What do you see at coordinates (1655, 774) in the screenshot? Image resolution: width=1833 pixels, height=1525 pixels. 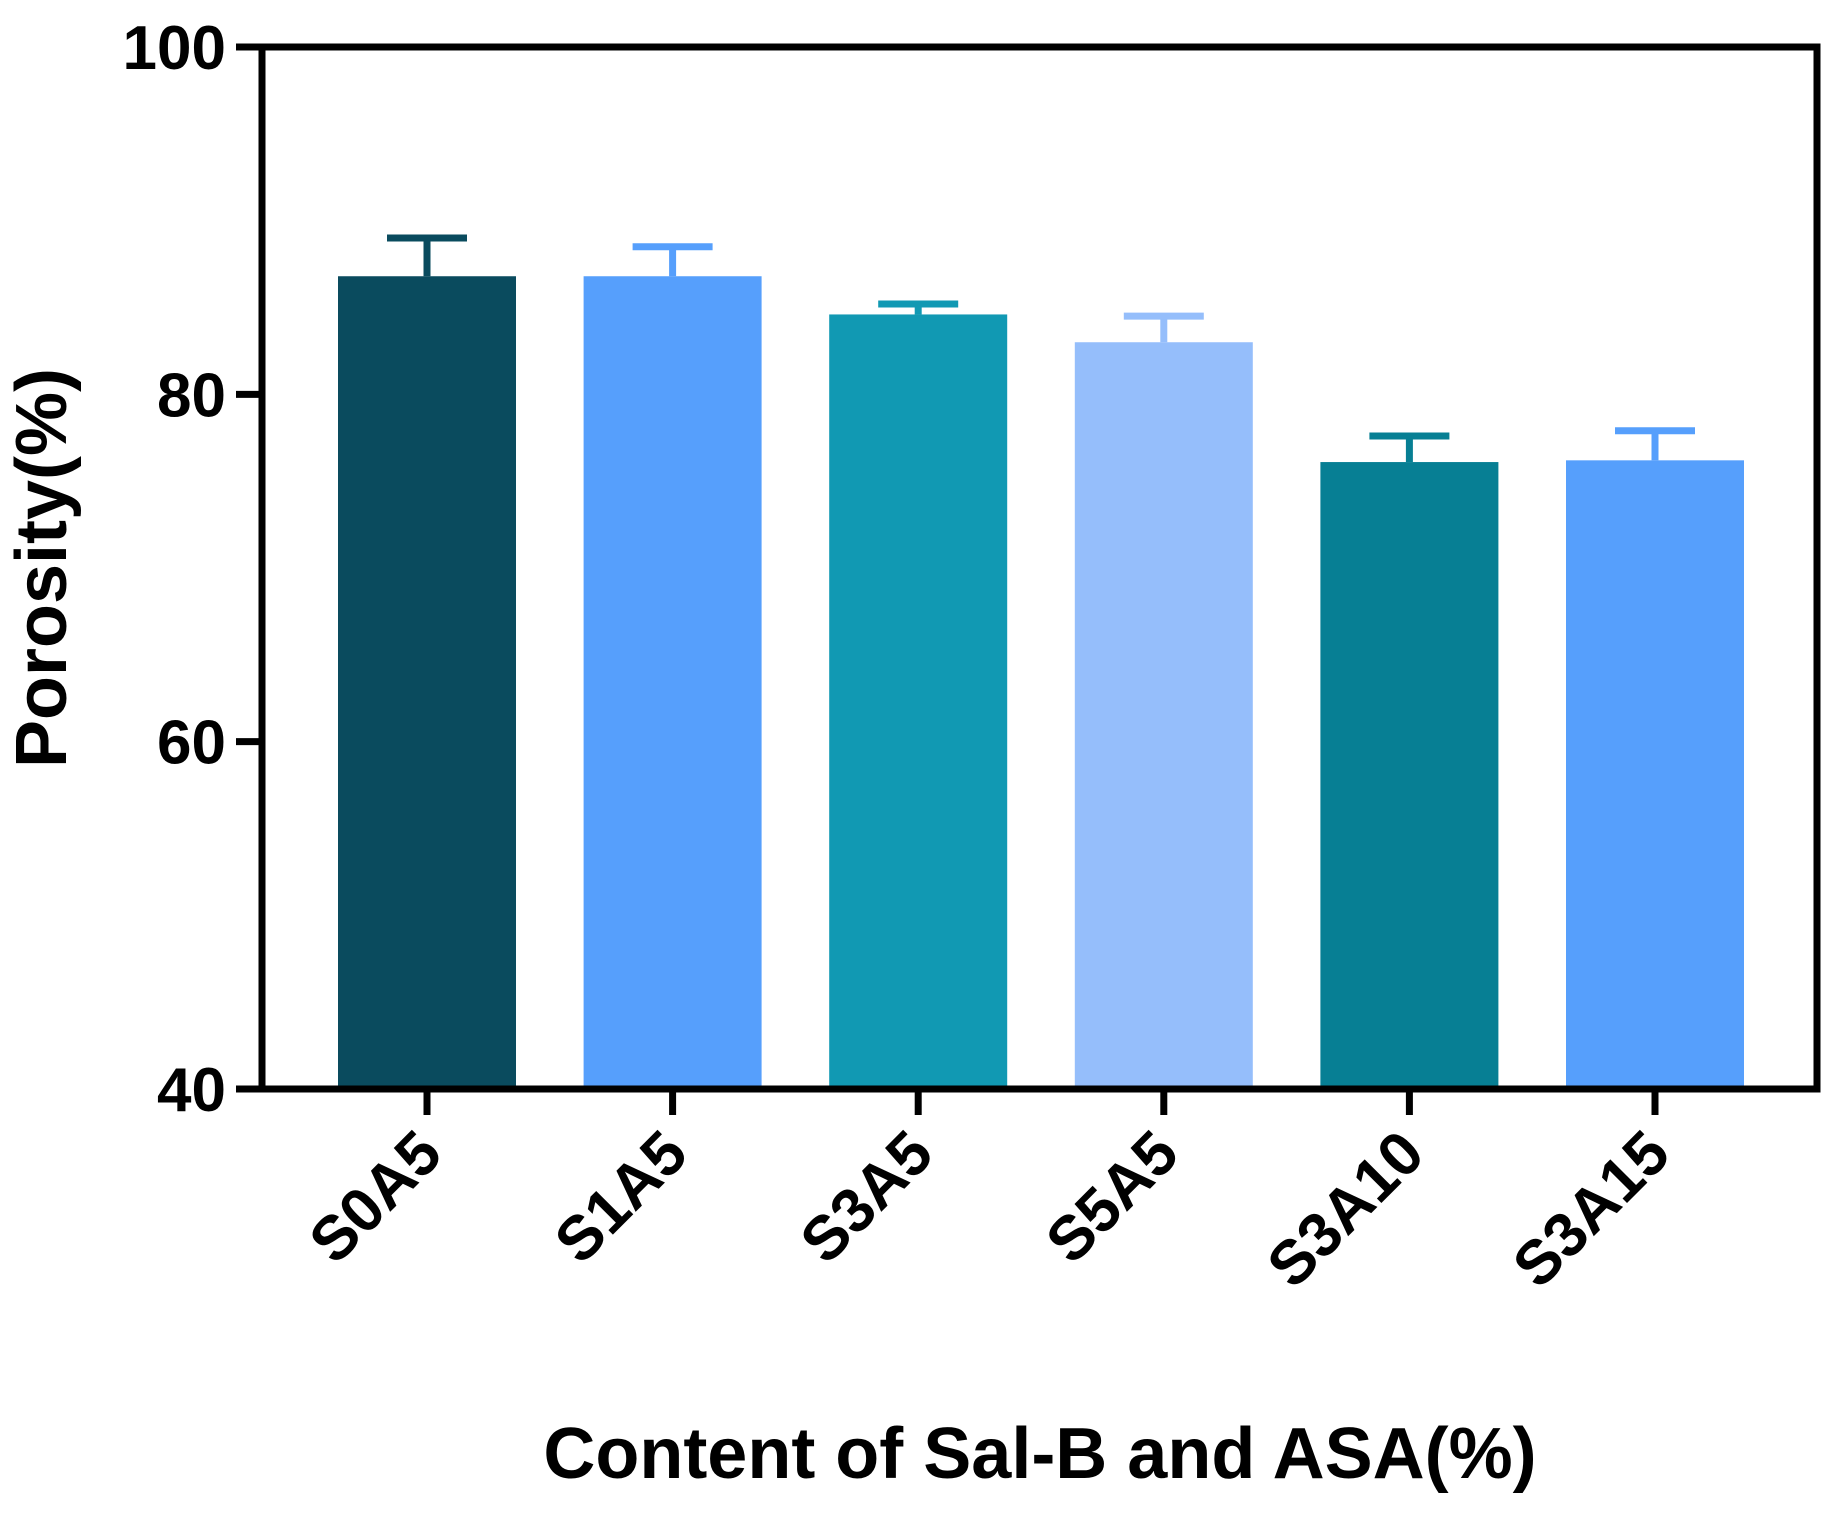 I see `bar-s3a15` at bounding box center [1655, 774].